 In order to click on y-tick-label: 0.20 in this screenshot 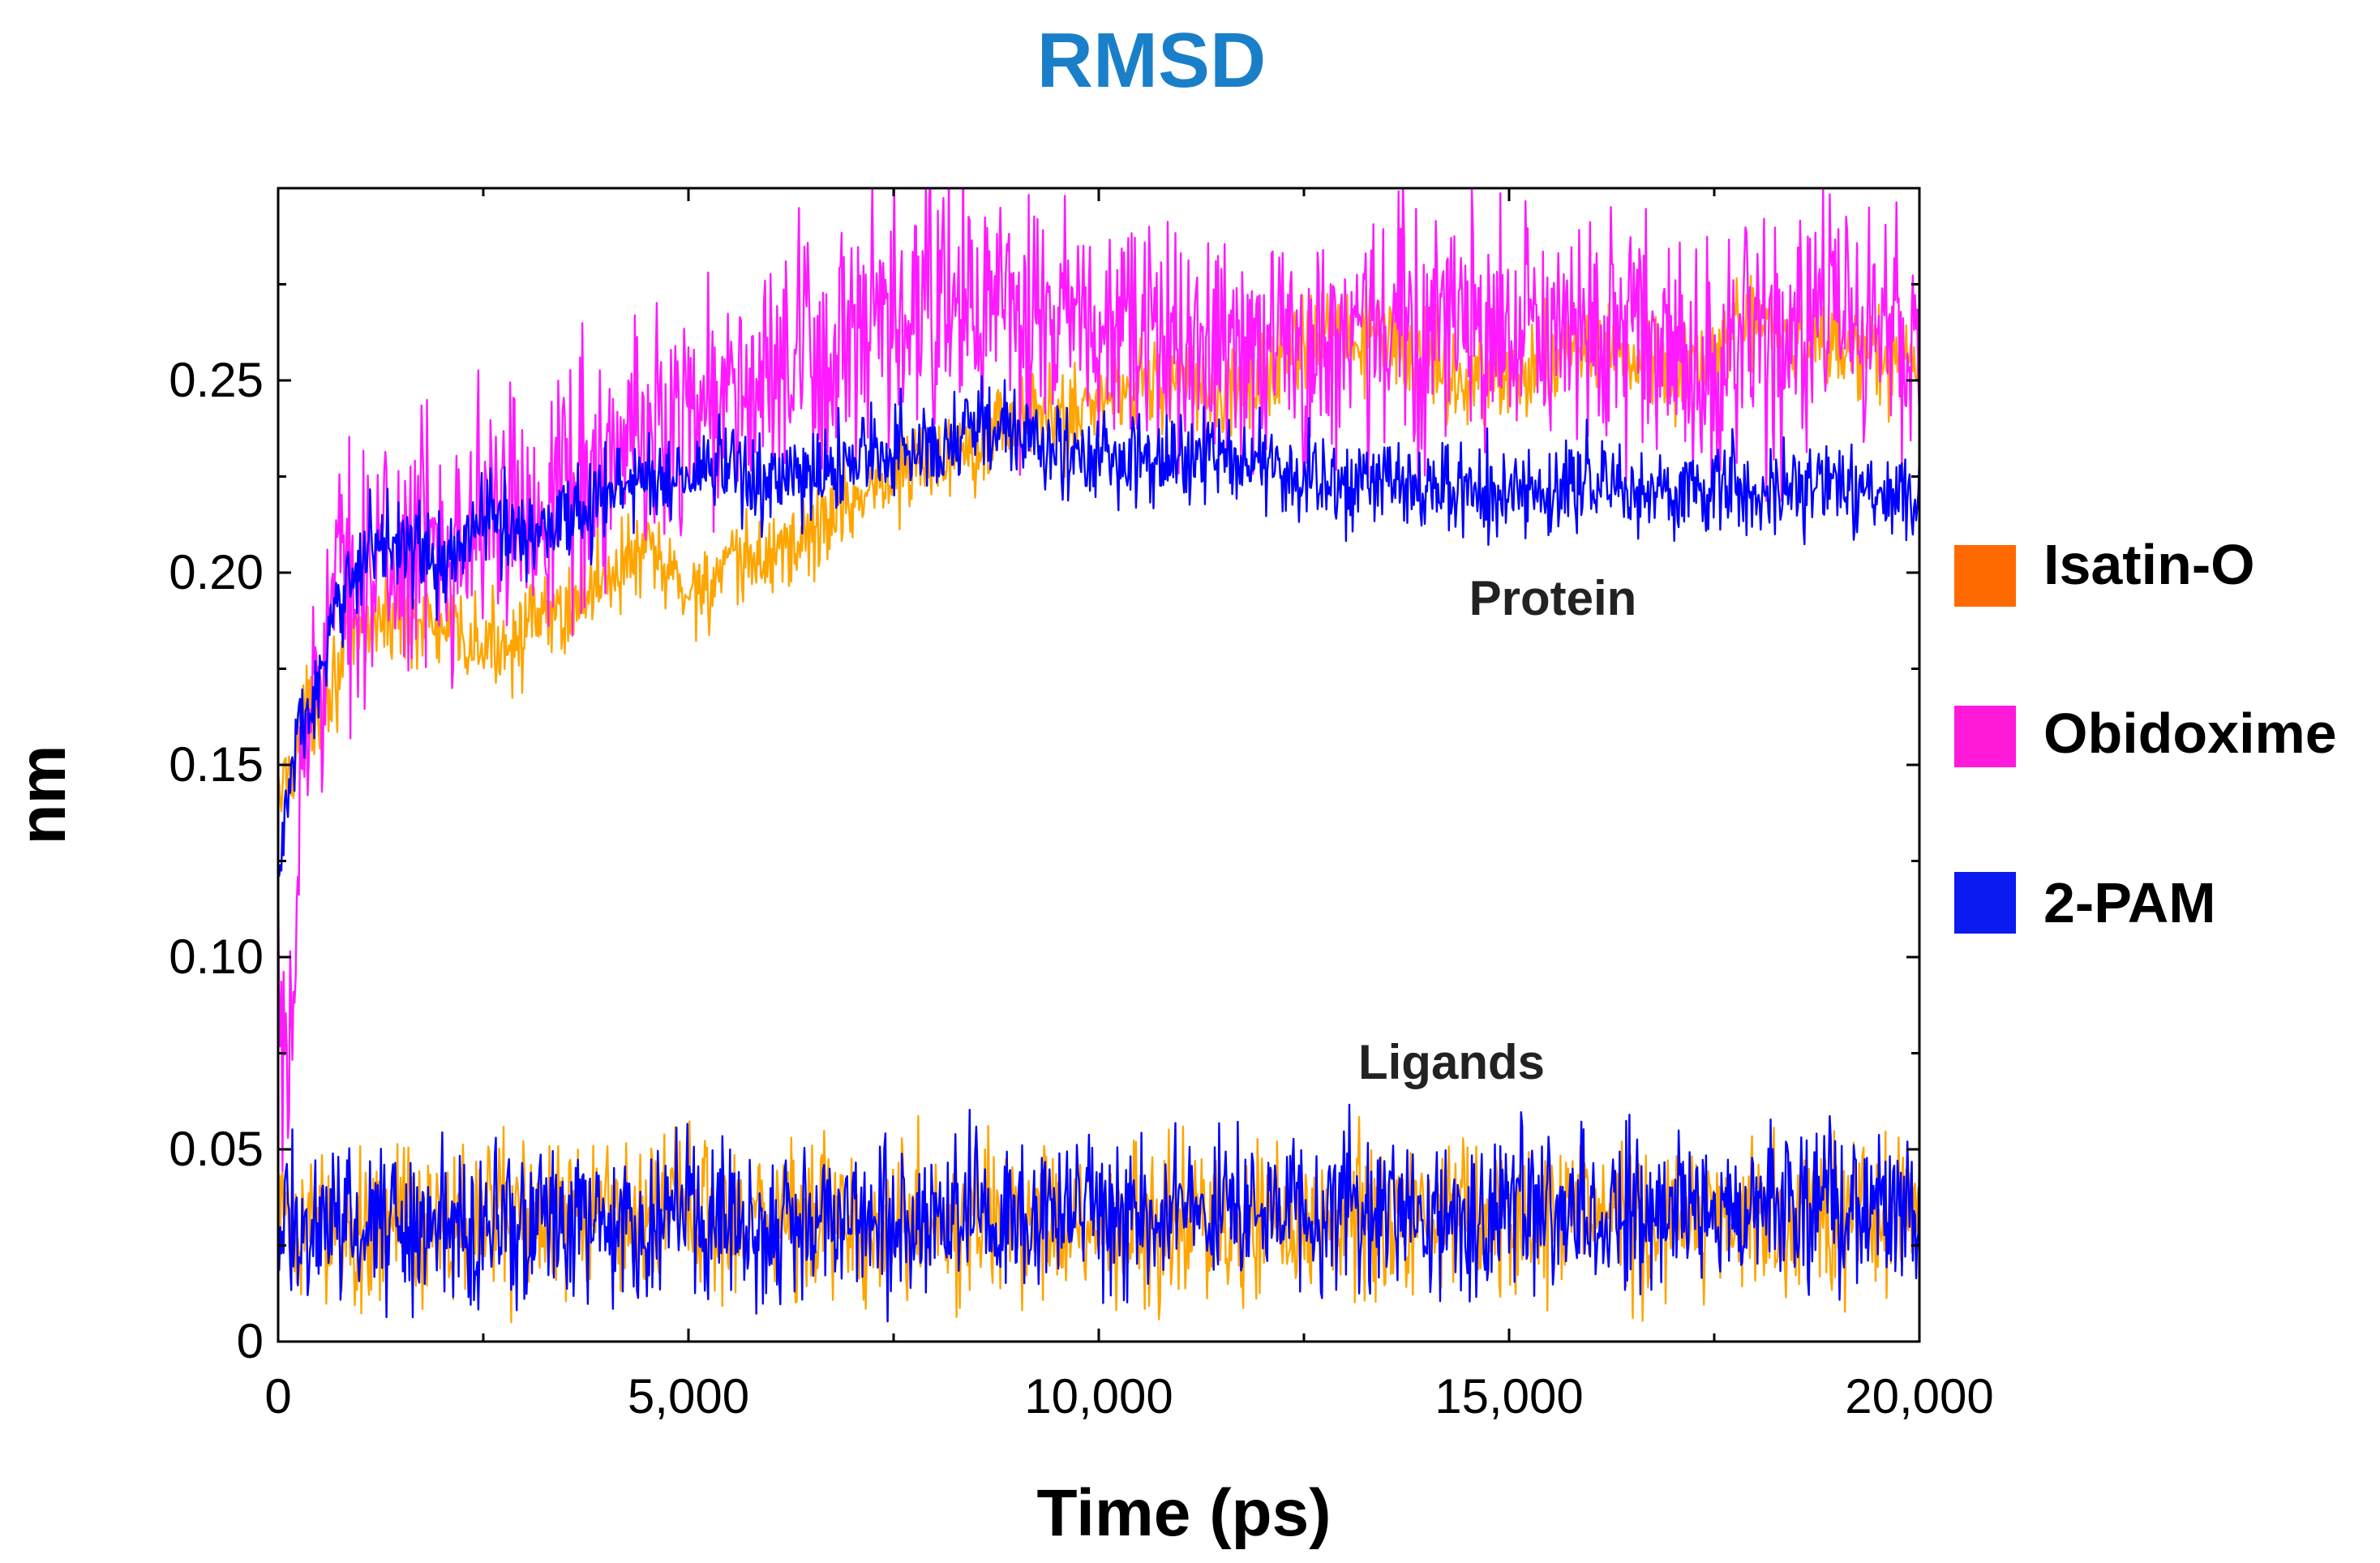, I will do `click(216, 572)`.